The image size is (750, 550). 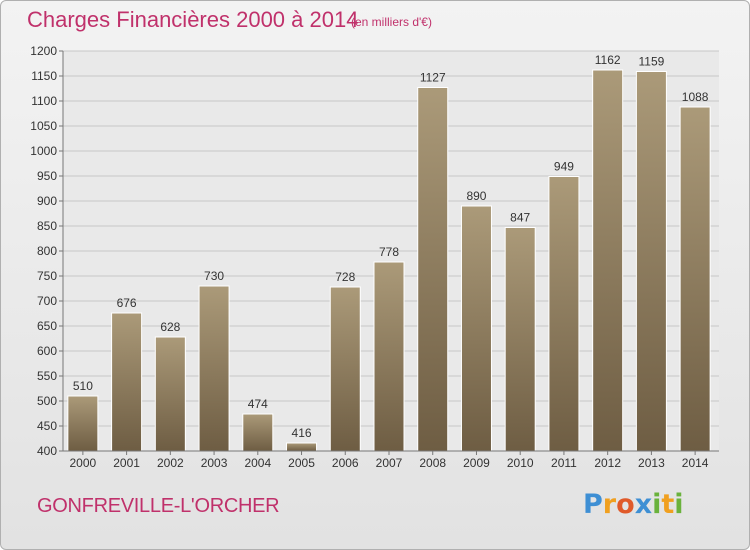 I want to click on y-tick-label: 400, so click(x=47, y=451).